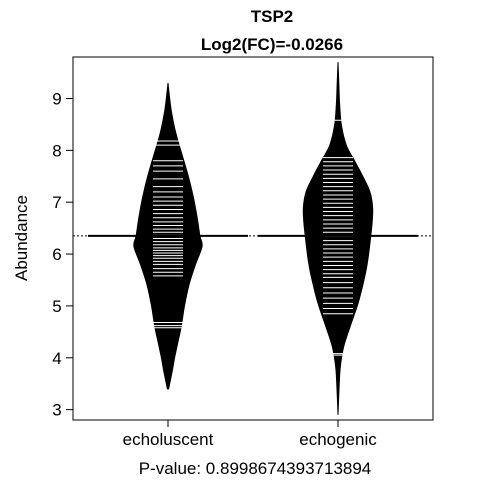 Image resolution: width=480 pixels, height=480 pixels. I want to click on bean-echogenic, so click(338, 238).